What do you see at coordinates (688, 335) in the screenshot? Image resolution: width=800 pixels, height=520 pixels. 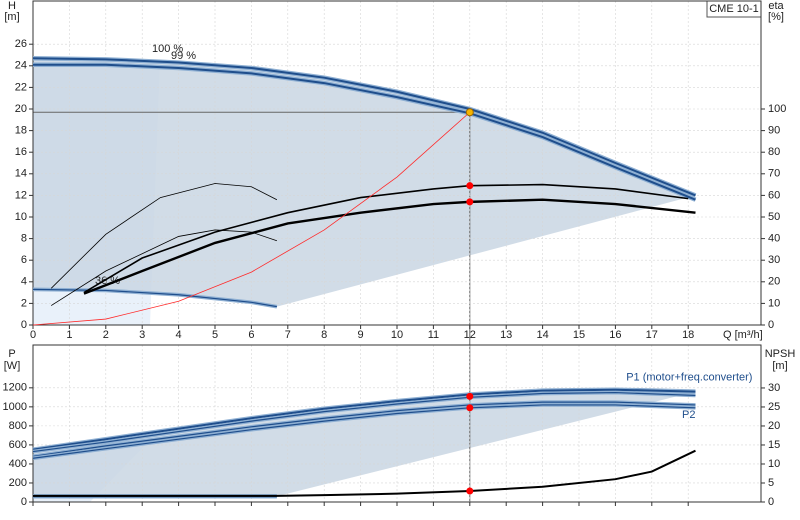 I see `x-tick-label: 18` at bounding box center [688, 335].